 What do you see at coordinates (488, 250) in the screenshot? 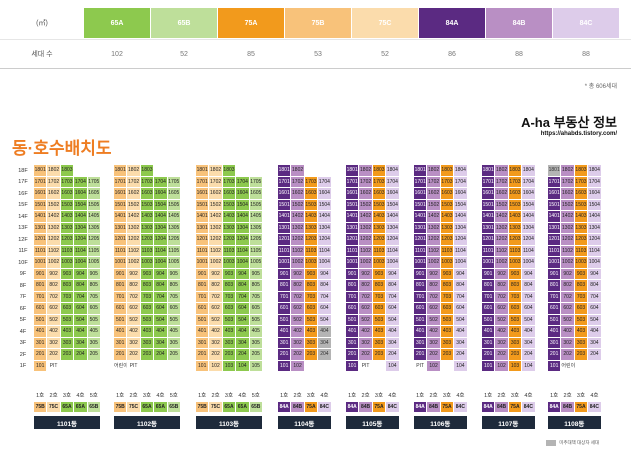
I see `unit-cell: 1101` at bounding box center [488, 250].